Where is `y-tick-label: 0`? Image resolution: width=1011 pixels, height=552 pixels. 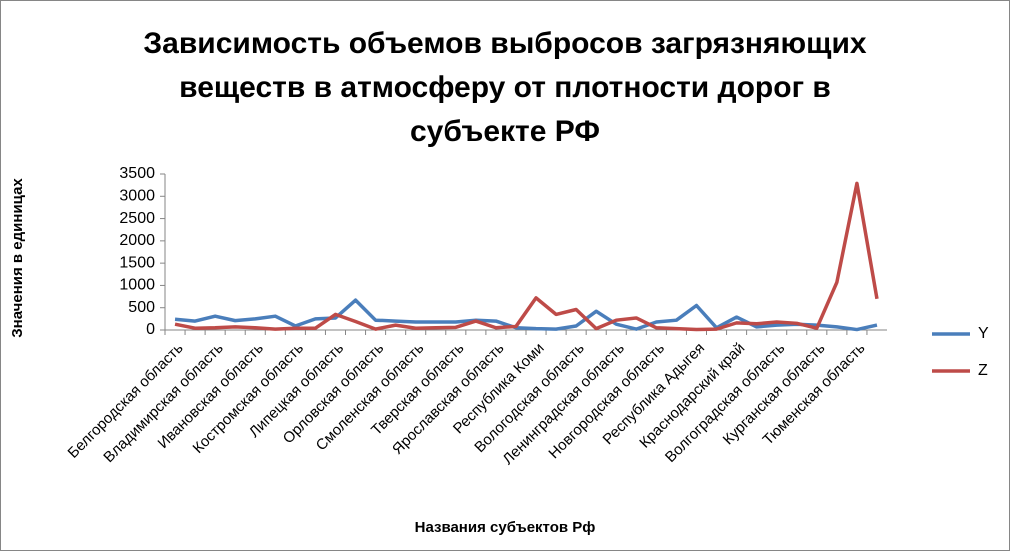 y-tick-label: 0 is located at coordinates (150, 329).